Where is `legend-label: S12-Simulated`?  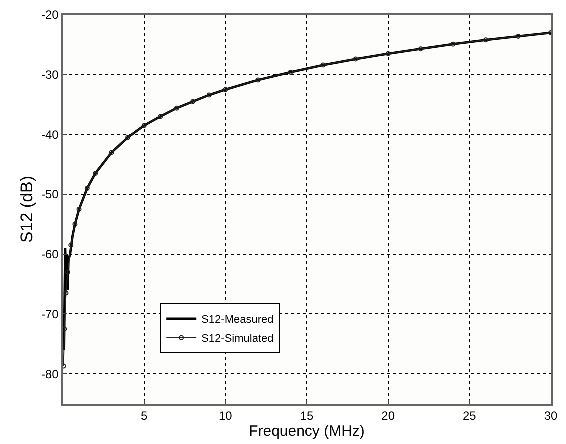
legend-label: S12-Simulated is located at coordinates (238, 339).